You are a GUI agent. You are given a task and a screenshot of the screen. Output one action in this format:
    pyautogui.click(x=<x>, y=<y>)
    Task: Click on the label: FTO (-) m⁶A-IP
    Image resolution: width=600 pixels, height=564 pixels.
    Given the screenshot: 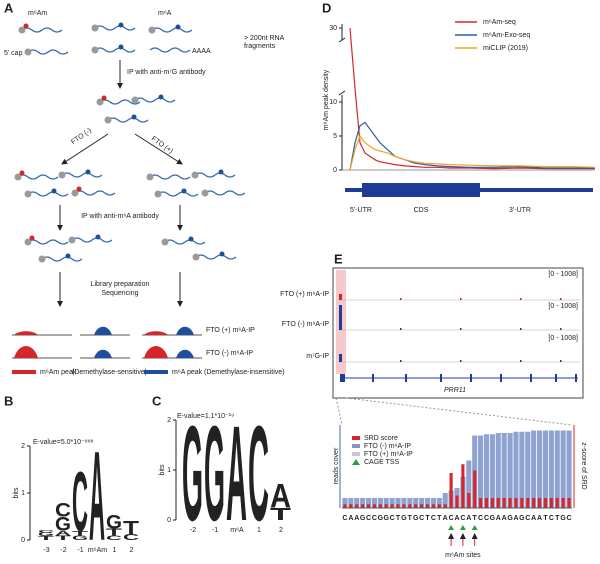 What is the action you would take?
    pyautogui.click(x=229, y=353)
    